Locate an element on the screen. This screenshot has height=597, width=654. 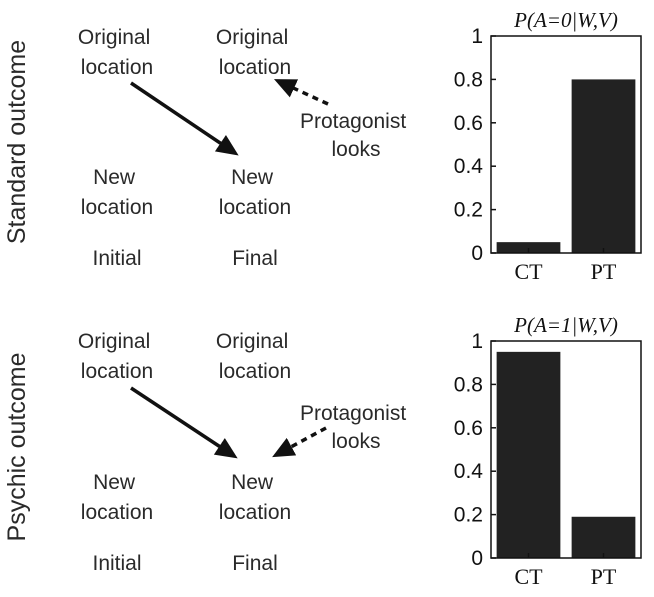
bar-chart-standard: P(A=0|W,V) 0 0.2 0.4 0.6 0.8 1 CT PT is located at coordinates (548, 146).